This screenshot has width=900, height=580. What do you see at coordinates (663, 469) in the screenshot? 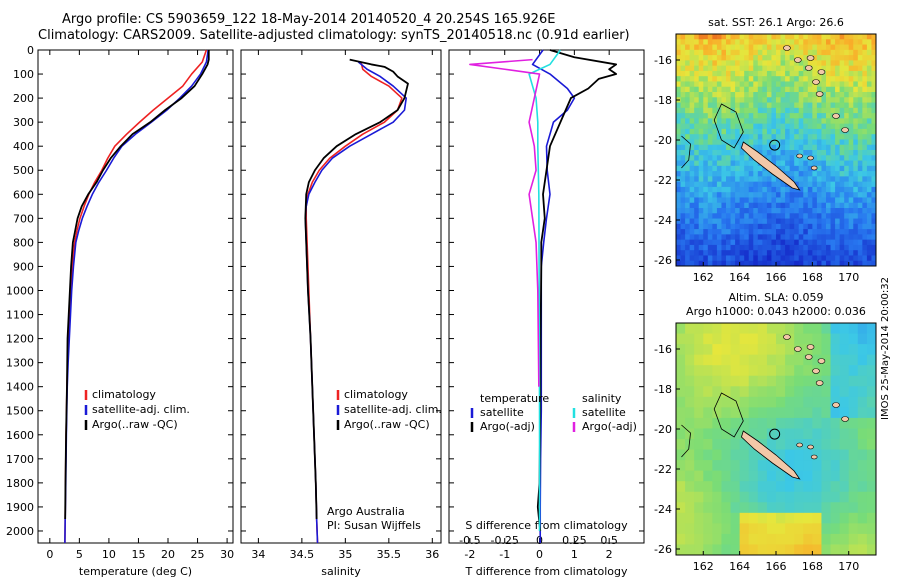
I see `map-y-tick-label: -22` at bounding box center [663, 469].